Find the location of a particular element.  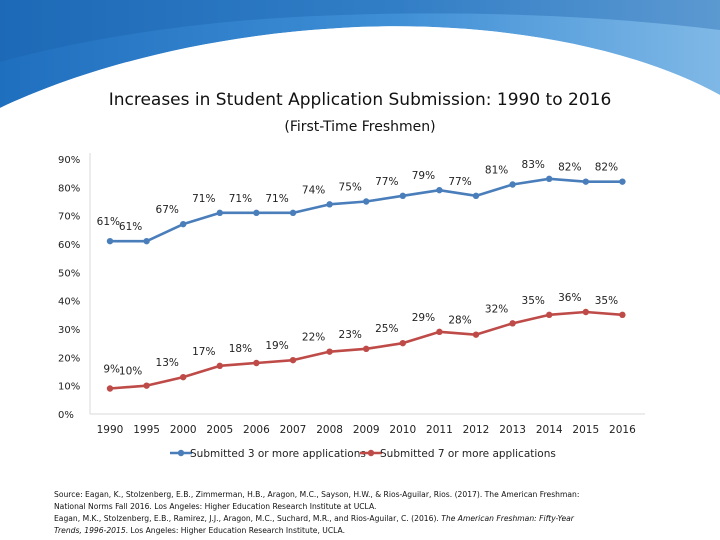

data-label: 23% is located at coordinates (350, 335).